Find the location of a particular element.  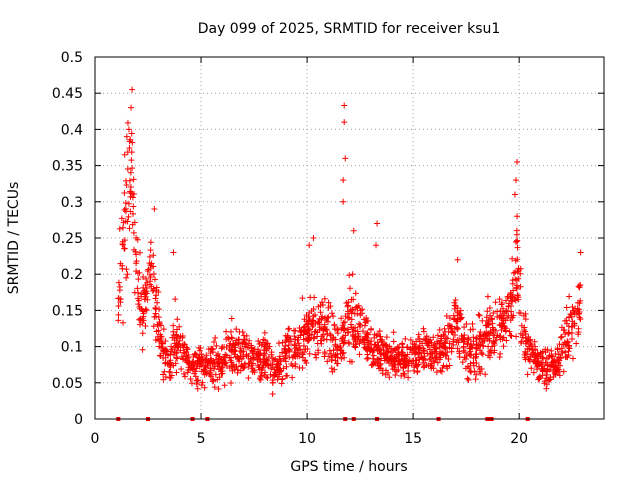

y-tick-label: 0.3 is located at coordinates (72, 203).